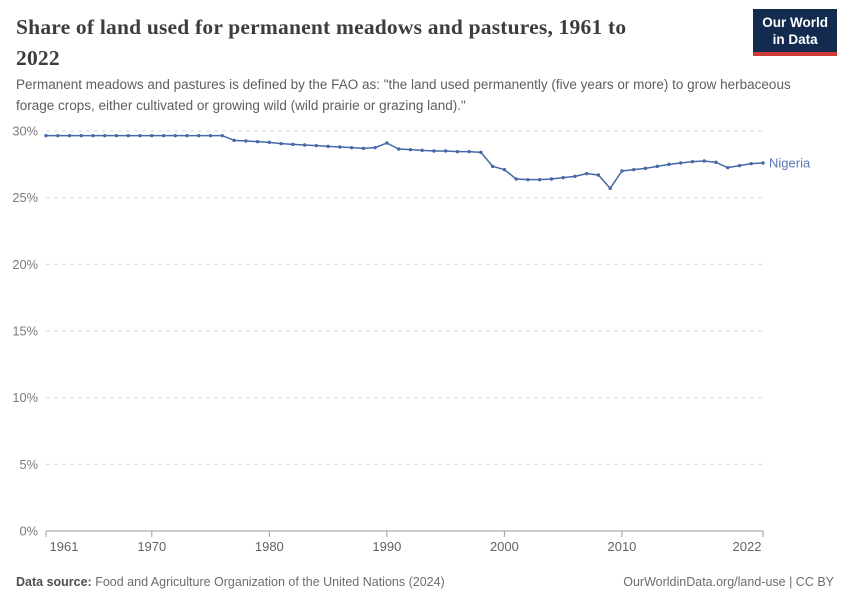 This screenshot has width=850, height=600. What do you see at coordinates (199, 135) in the screenshot?
I see `data-point-nigeria-1974` at bounding box center [199, 135].